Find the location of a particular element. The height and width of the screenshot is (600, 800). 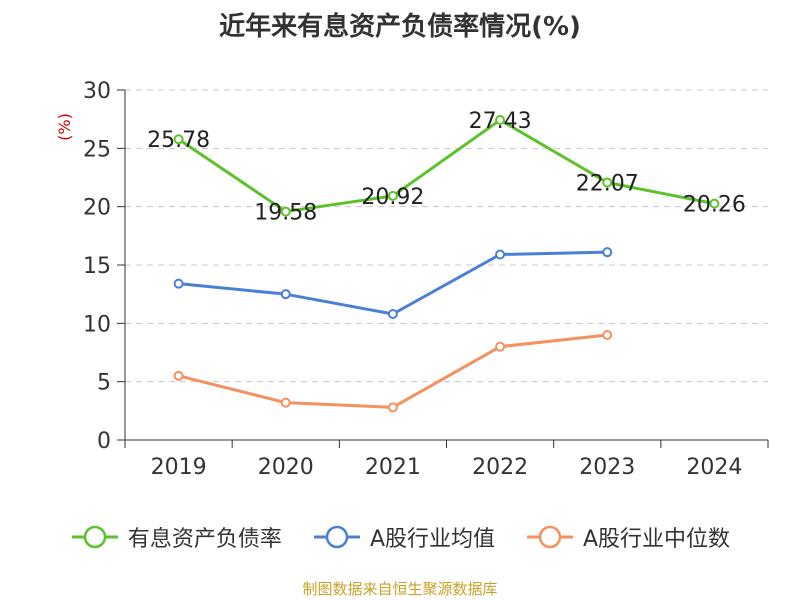

x-tick-label: 2022 is located at coordinates (500, 467).